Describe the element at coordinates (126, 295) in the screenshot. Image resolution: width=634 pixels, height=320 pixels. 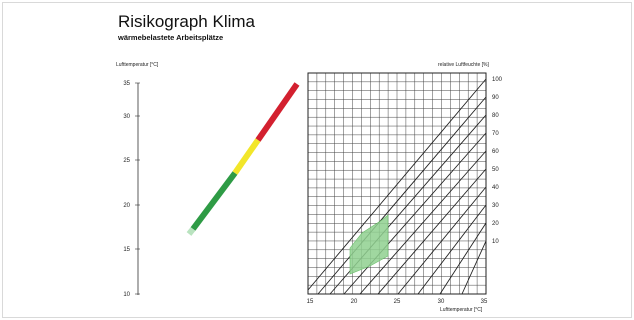
I see `left-tick-label: 10` at that location.